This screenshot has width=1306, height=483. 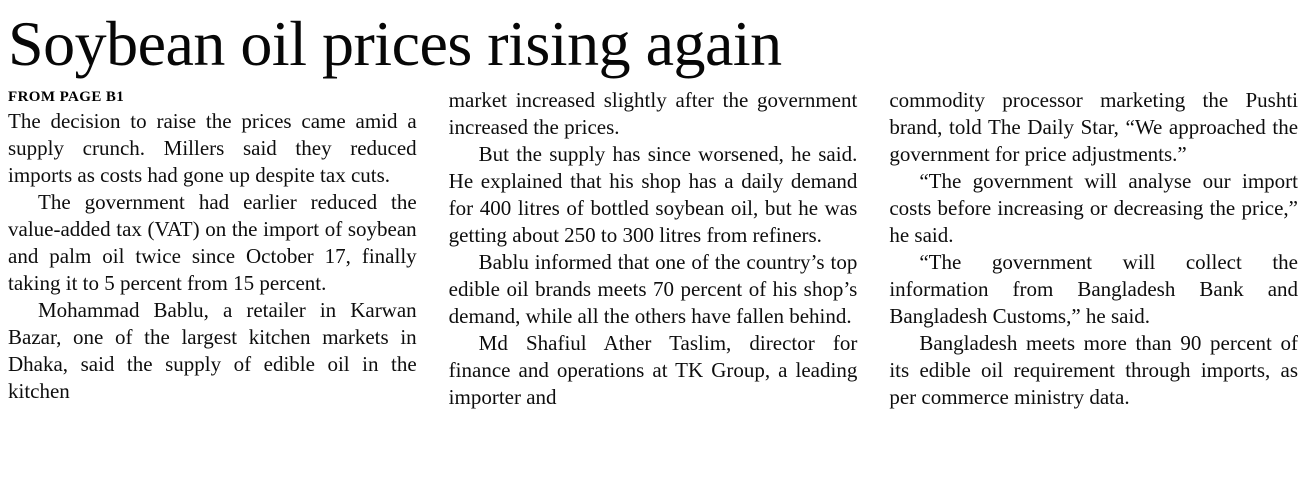 What do you see at coordinates (66, 97) in the screenshot?
I see `kicker: FROM PAGE B1` at bounding box center [66, 97].